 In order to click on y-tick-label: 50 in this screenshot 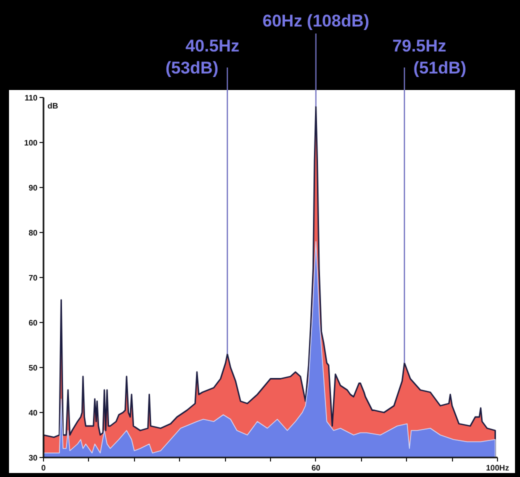, I will do `click(33, 368)`.